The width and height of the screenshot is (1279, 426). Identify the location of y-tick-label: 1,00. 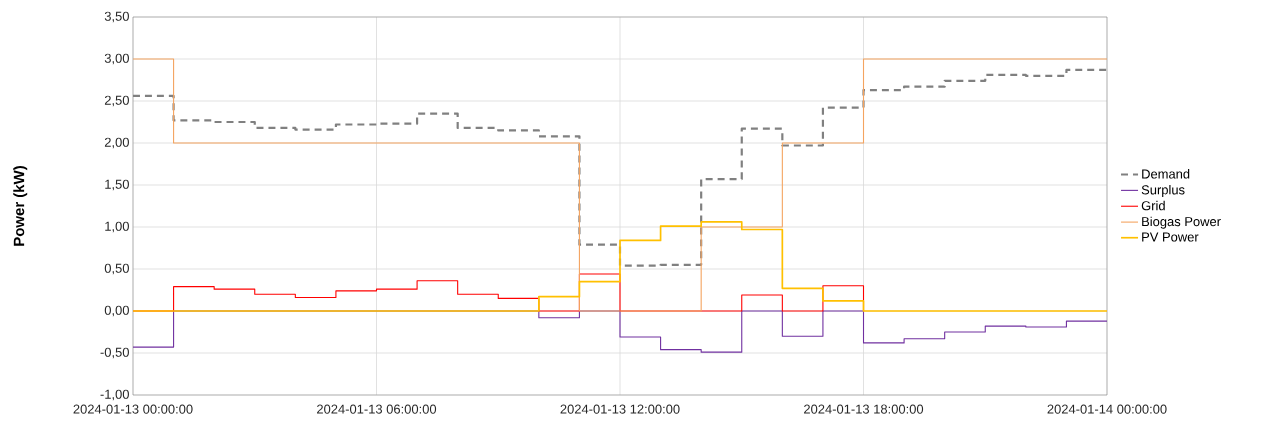
(117, 227).